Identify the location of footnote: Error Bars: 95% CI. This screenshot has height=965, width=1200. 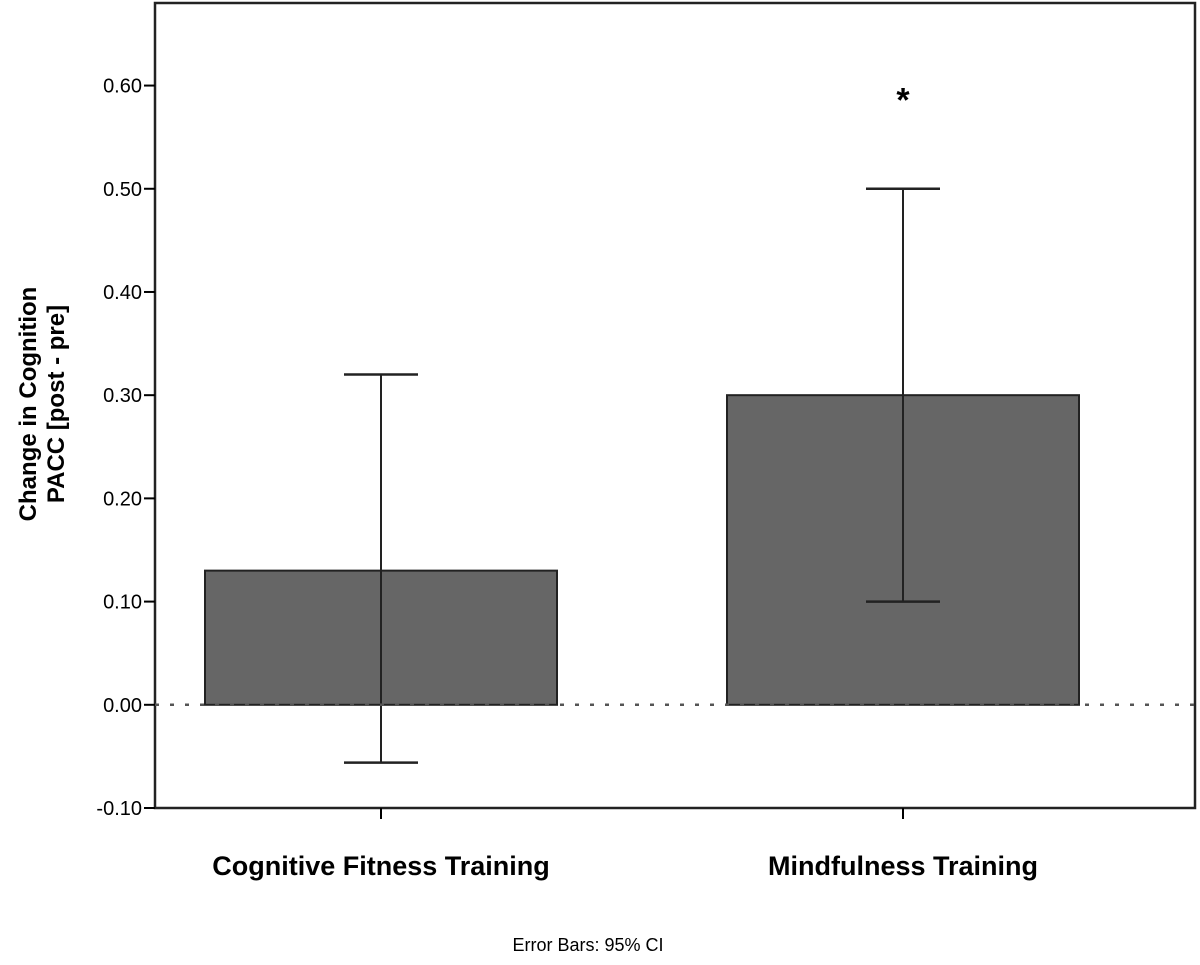
(587, 945).